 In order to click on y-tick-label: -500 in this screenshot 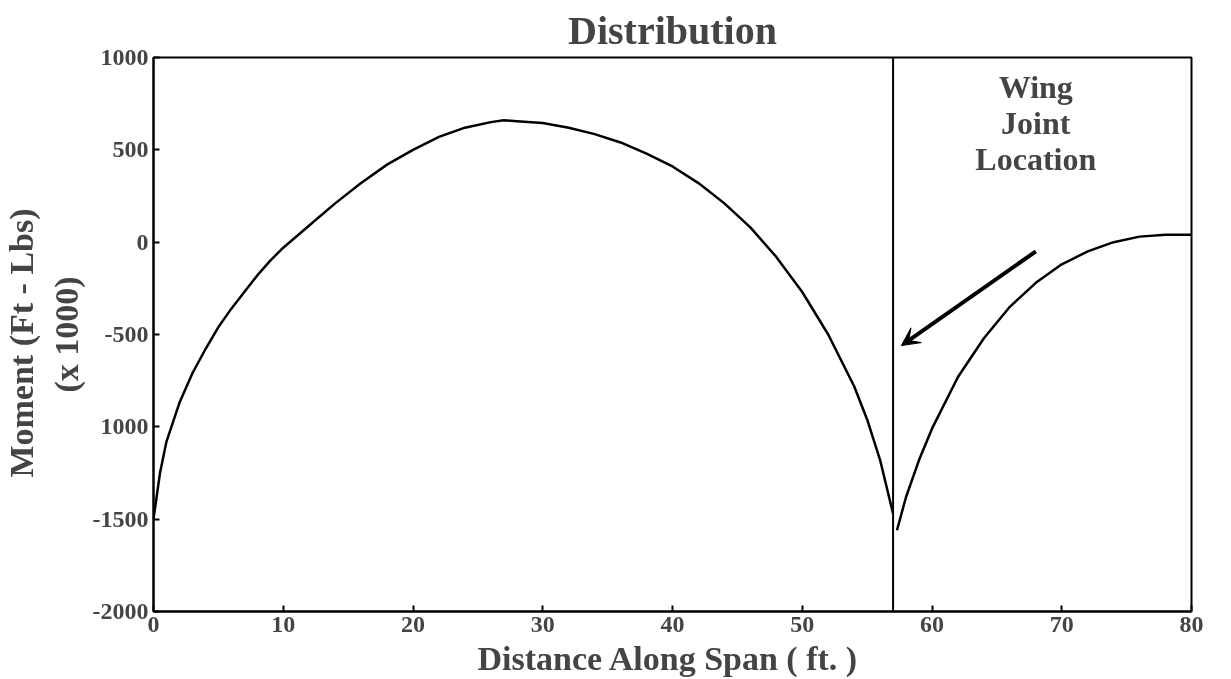, I will do `click(126, 334)`.